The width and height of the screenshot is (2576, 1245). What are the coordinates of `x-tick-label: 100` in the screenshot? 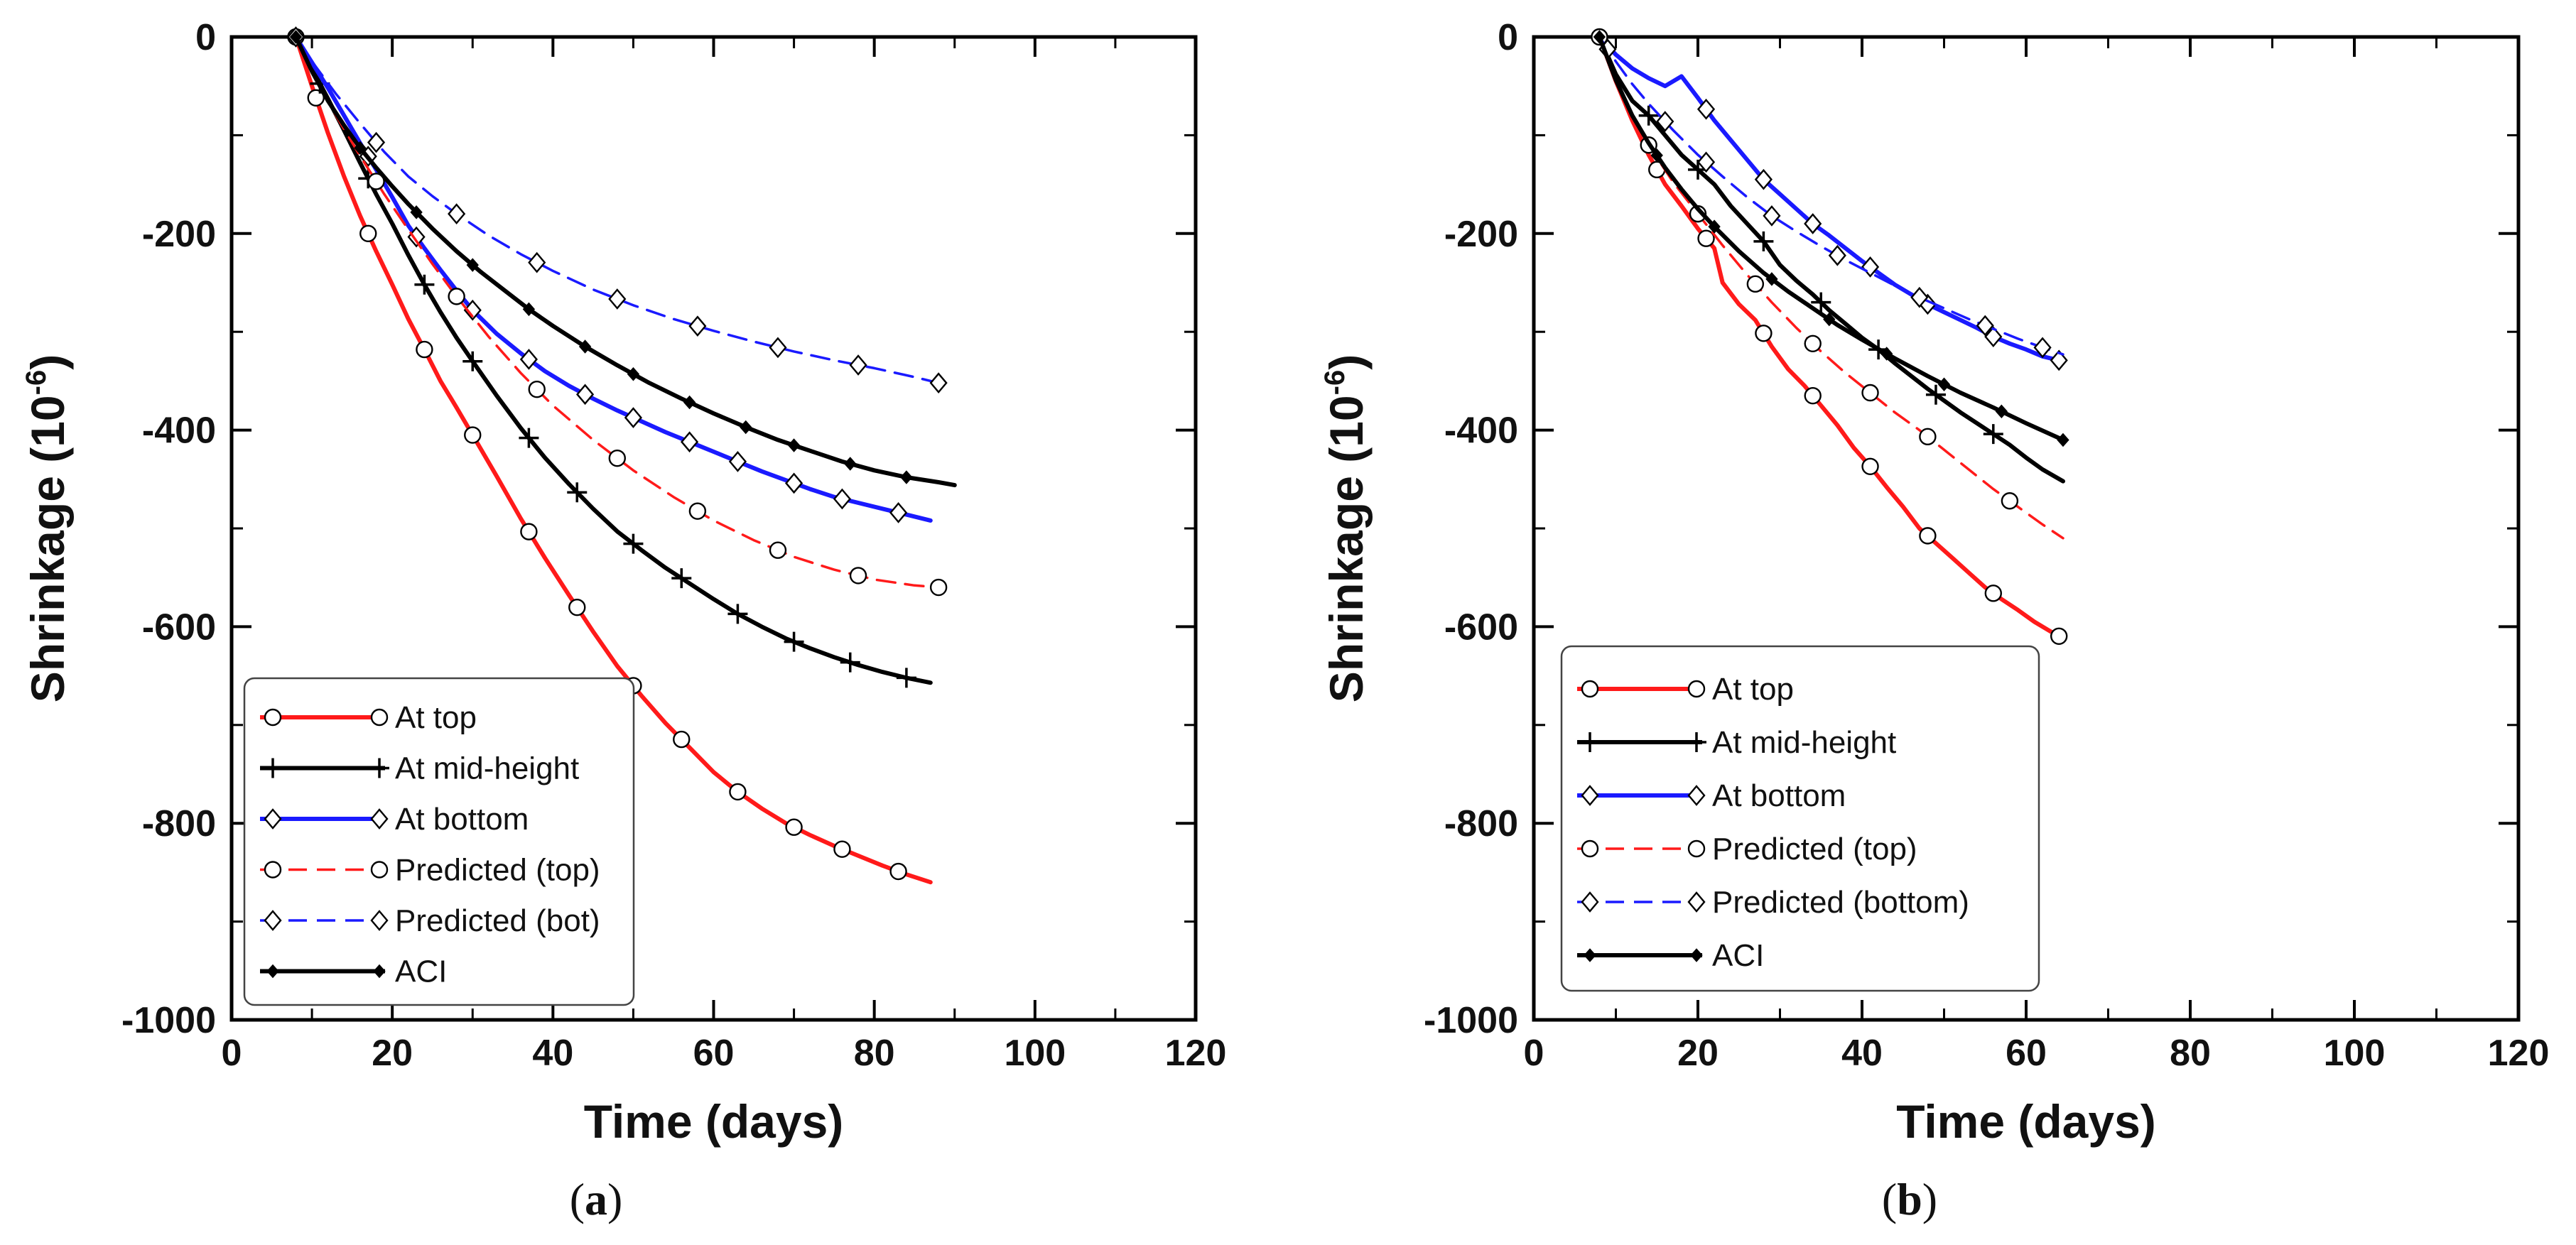 It's located at (2355, 1053).